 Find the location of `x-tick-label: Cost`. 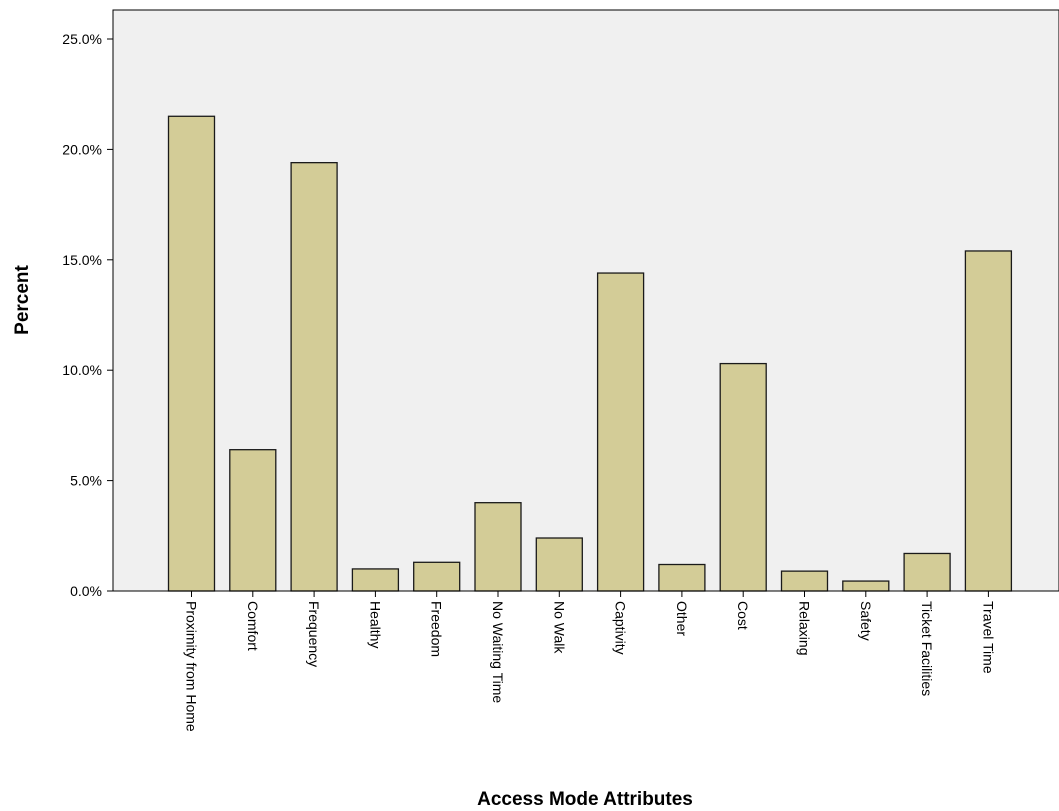

x-tick-label: Cost is located at coordinates (743, 615).